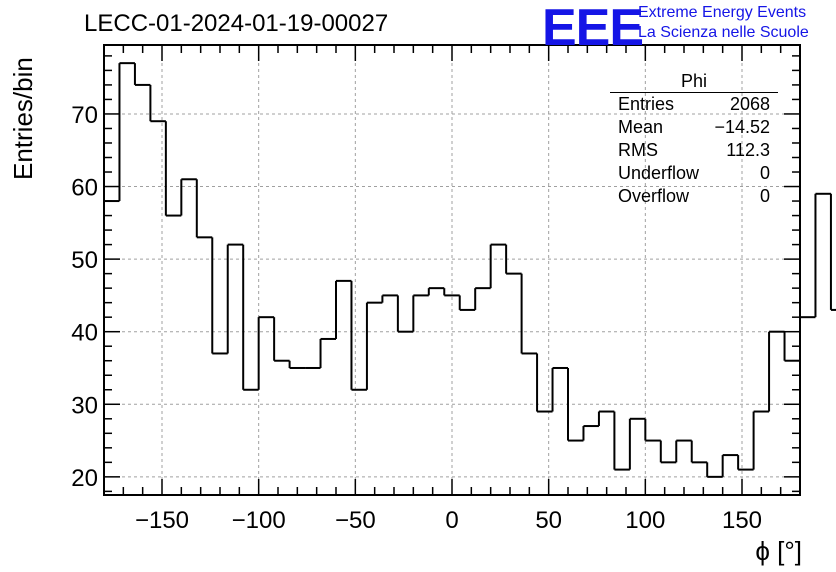 This screenshot has height=572, width=836. What do you see at coordinates (451, 520) in the screenshot?
I see `x-tick-label: 0` at bounding box center [451, 520].